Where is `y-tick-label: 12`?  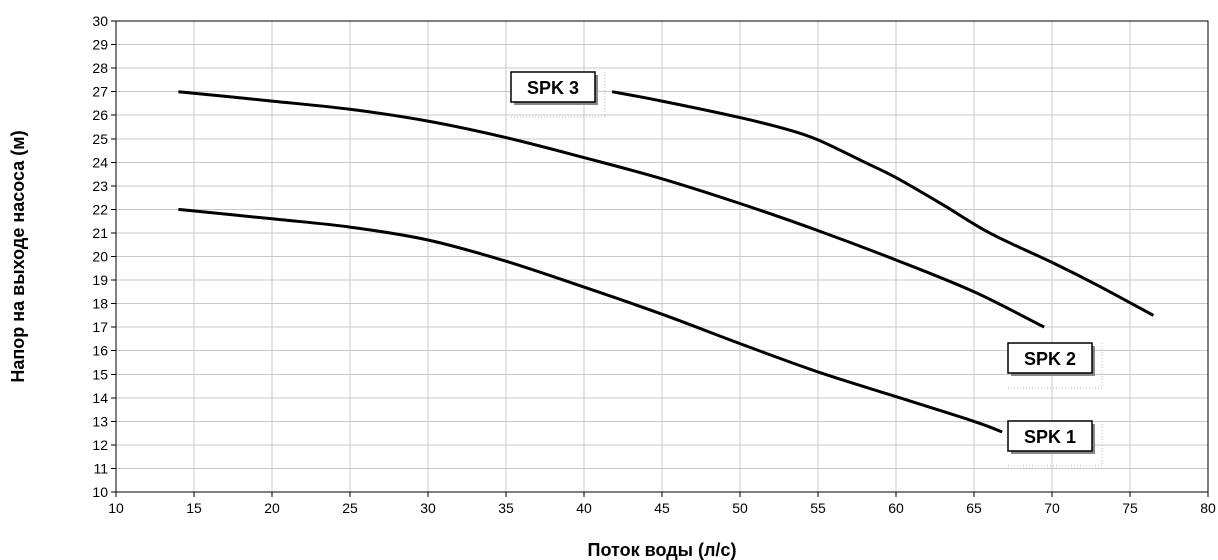
y-tick-label: 12 is located at coordinates (100, 445).